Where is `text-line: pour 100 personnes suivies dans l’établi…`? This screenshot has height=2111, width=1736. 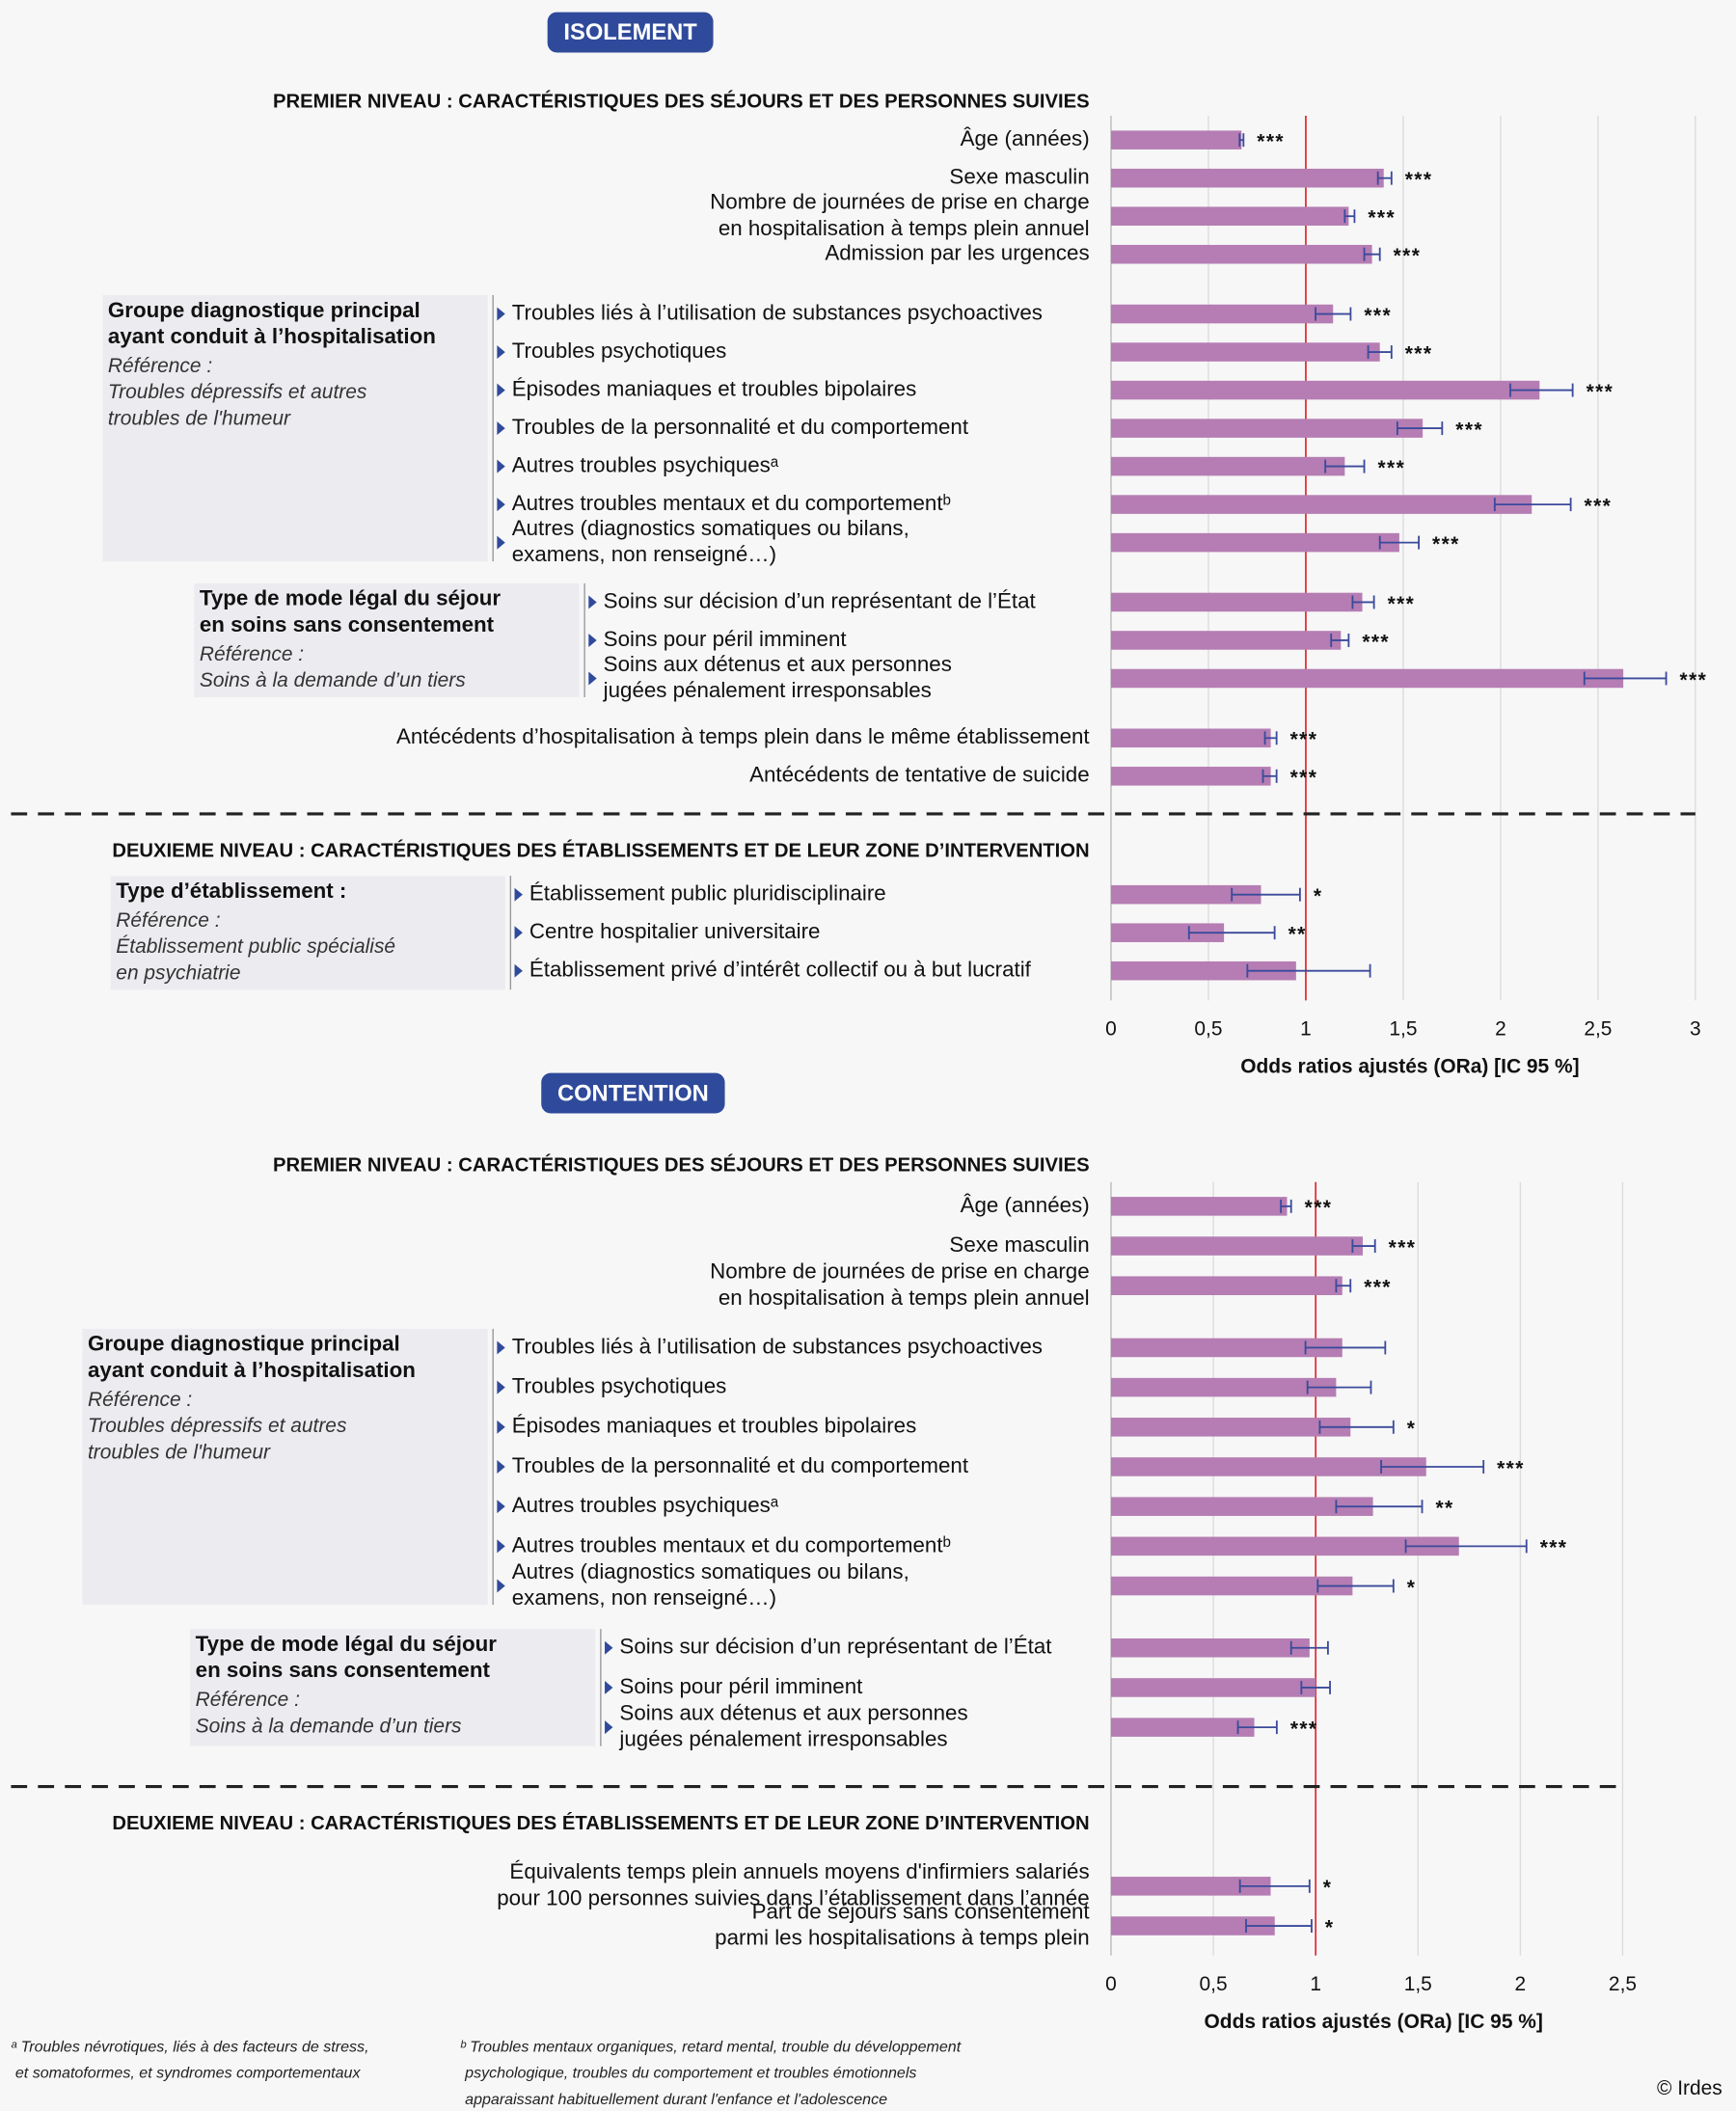 text-line: pour 100 personnes suivies dans l’établi… is located at coordinates (793, 1897).